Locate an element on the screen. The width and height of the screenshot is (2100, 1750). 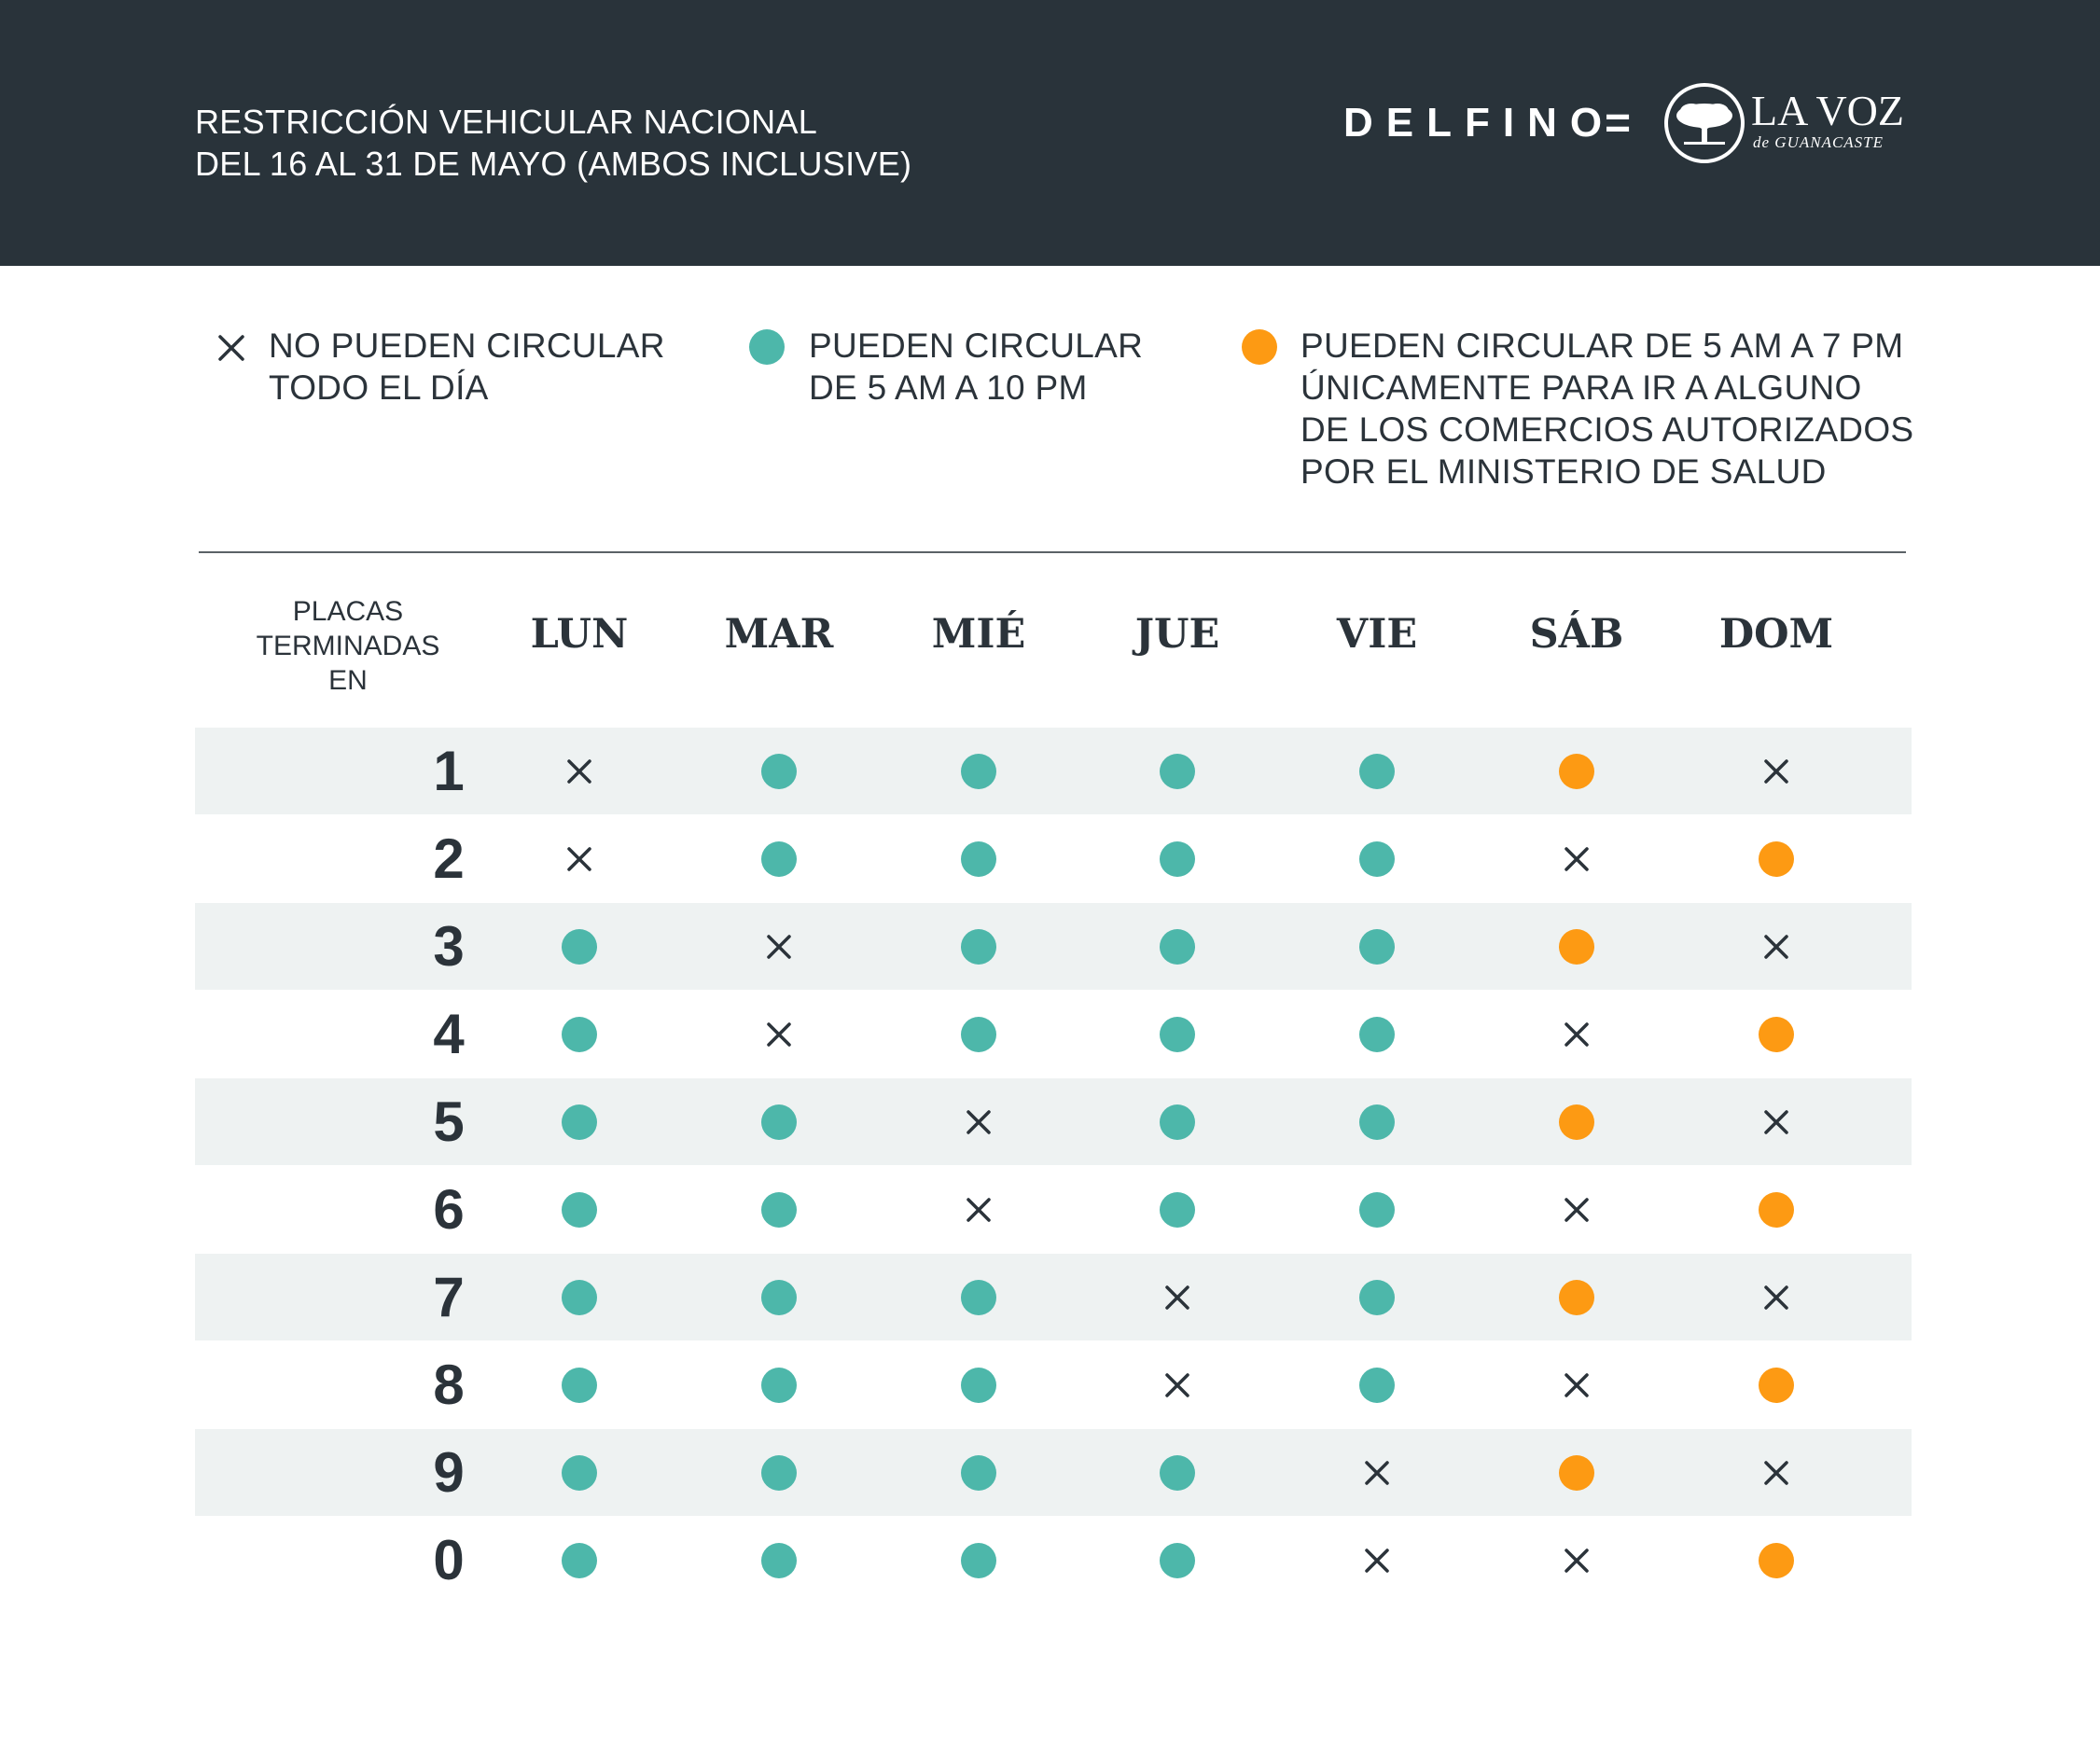
legend-full-day-line2: DE 5 AM A 10 PM is located at coordinates (948, 388).